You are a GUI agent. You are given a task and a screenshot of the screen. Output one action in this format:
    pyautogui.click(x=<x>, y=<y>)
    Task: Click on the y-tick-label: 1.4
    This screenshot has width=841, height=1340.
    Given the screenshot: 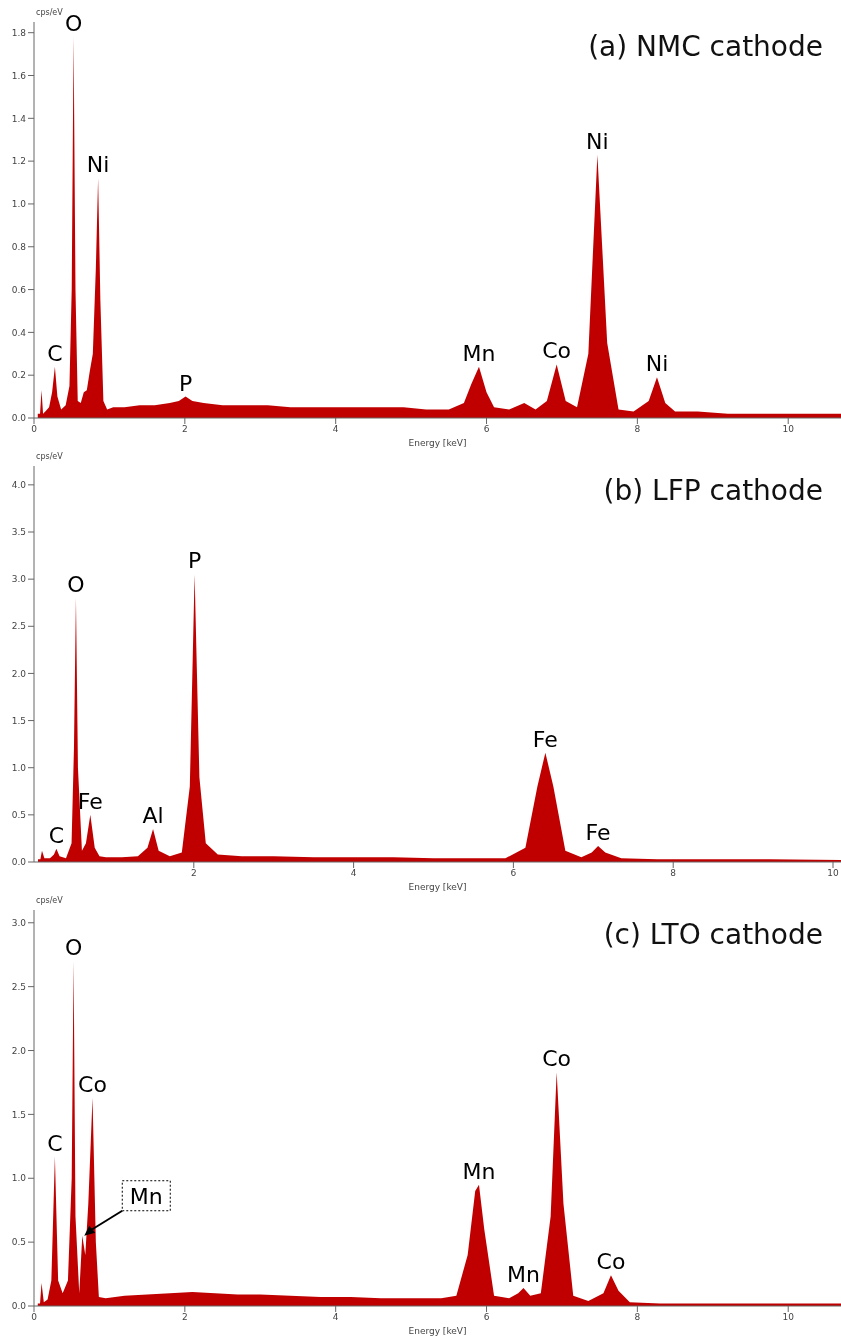 What is the action you would take?
    pyautogui.click(x=19, y=118)
    